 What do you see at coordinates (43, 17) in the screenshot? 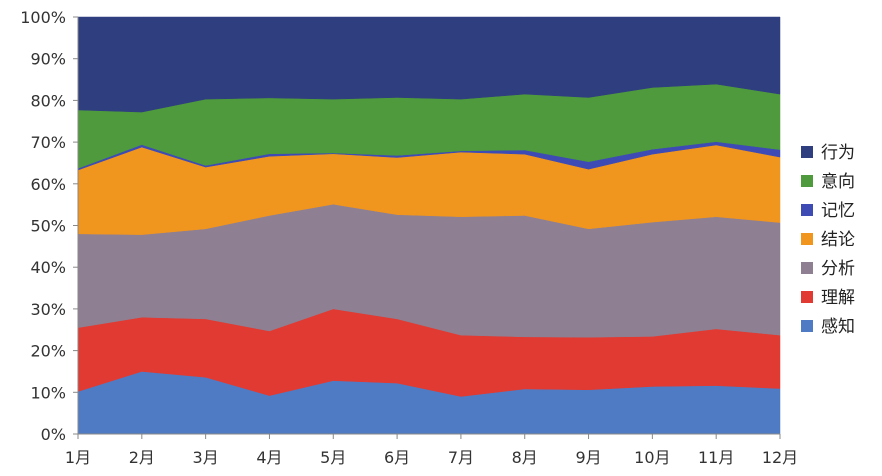
I see `y-tick-label: 100%` at bounding box center [43, 17].